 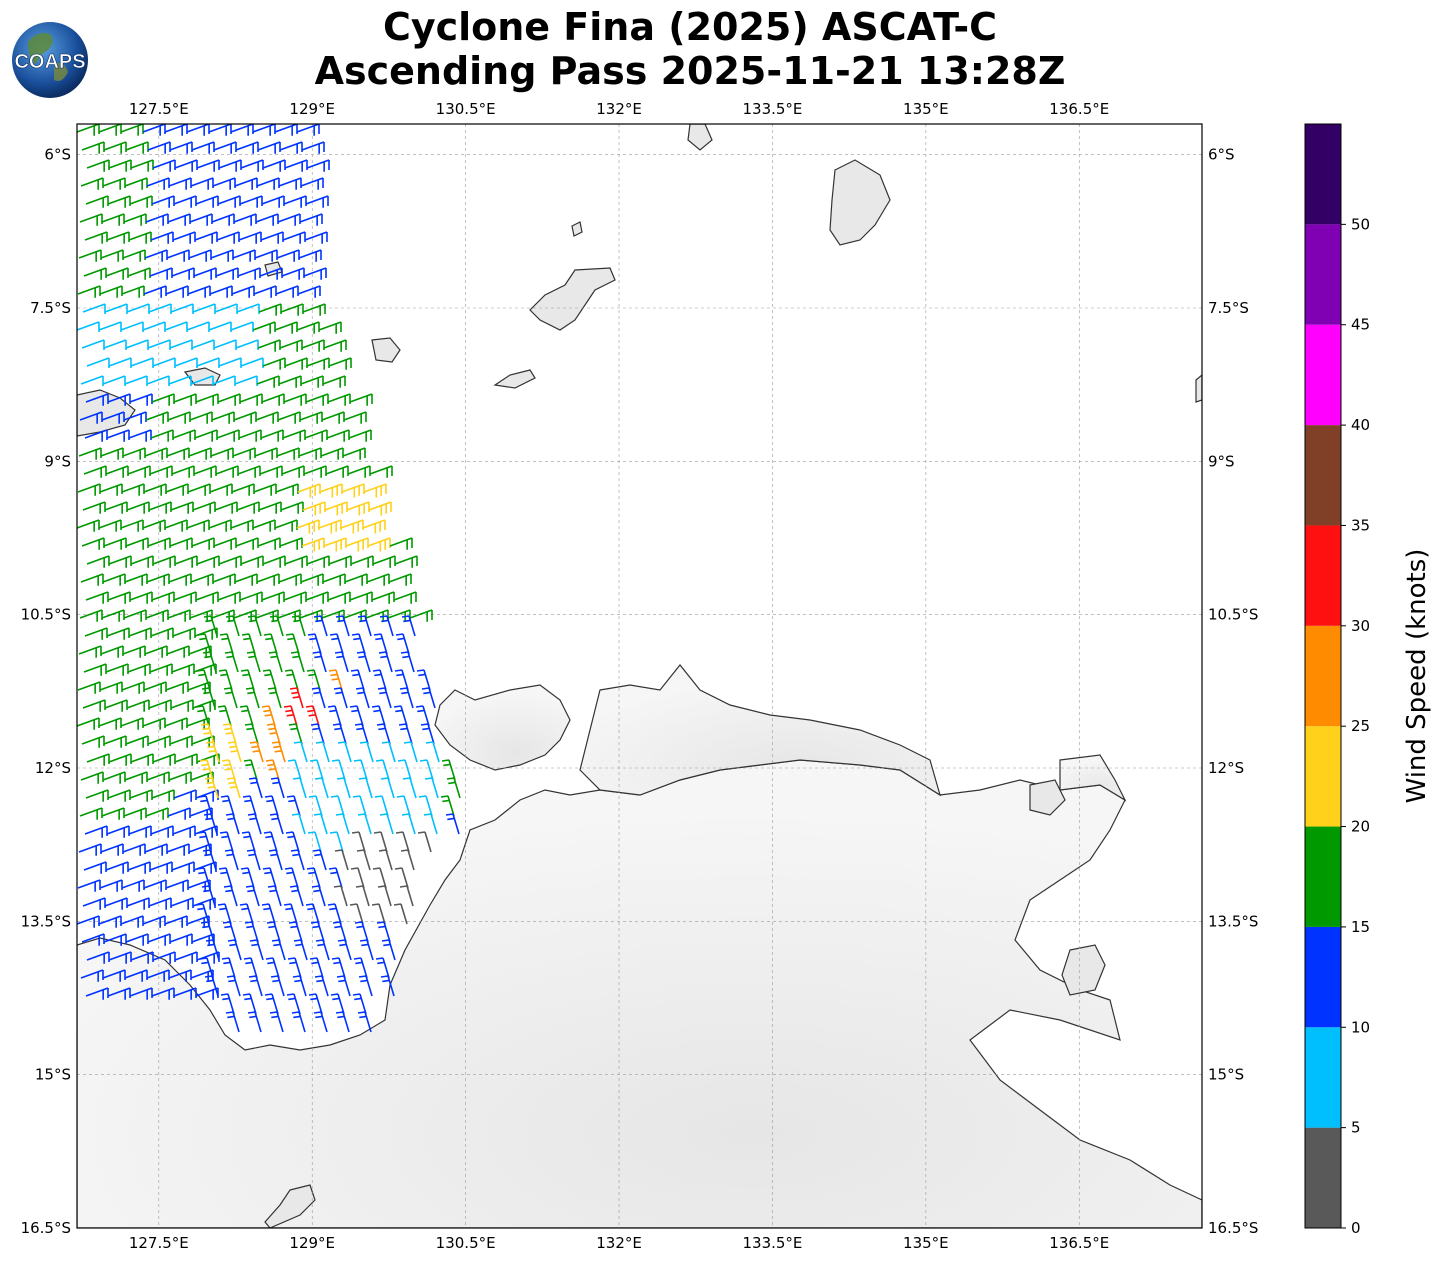 I want to click on colorbar-tick-label: 40, so click(x=1360, y=425).